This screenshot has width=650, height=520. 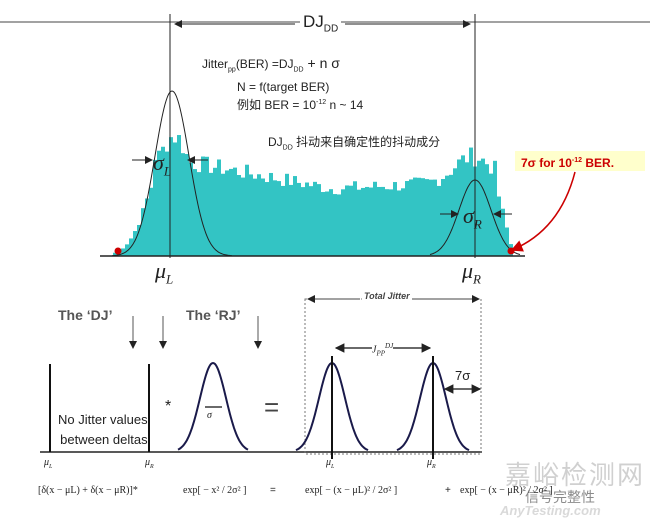 I want to click on callout-arrow, so click(x=543, y=211).